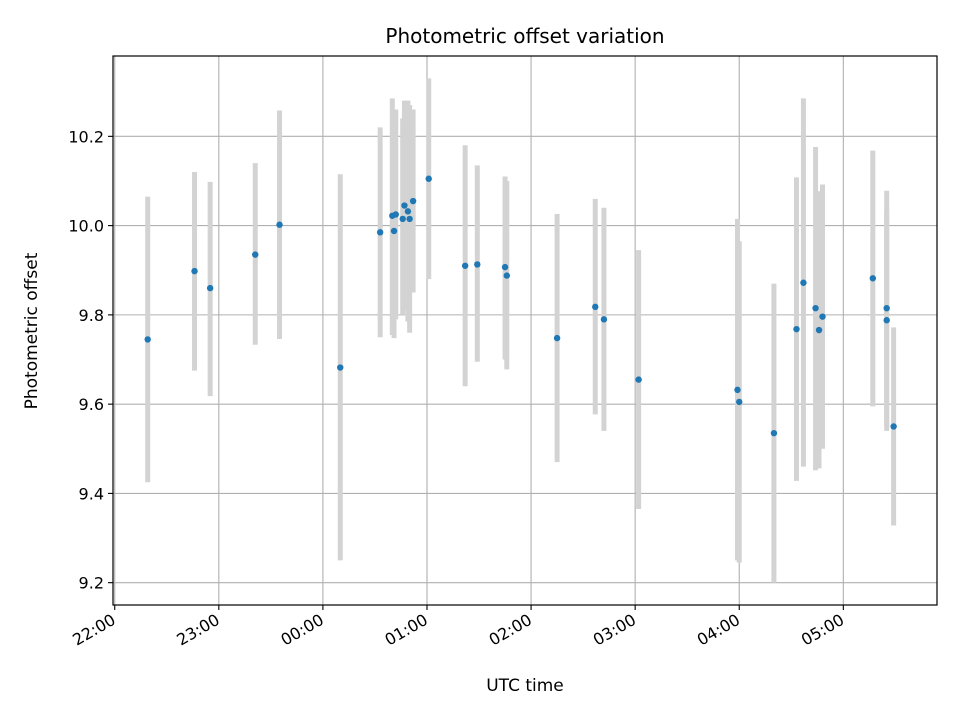 The height and width of the screenshot is (720, 960). I want to click on x-axis-label: UTC time, so click(525, 686).